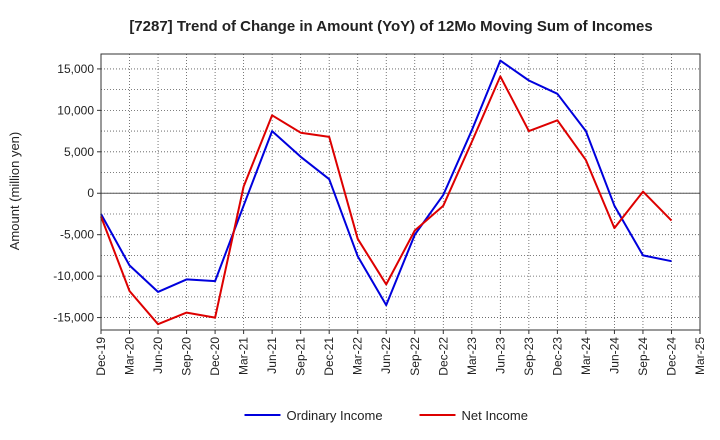 The image size is (720, 440). What do you see at coordinates (244, 356) in the screenshot?
I see `x-tick-label: Mar-21` at bounding box center [244, 356].